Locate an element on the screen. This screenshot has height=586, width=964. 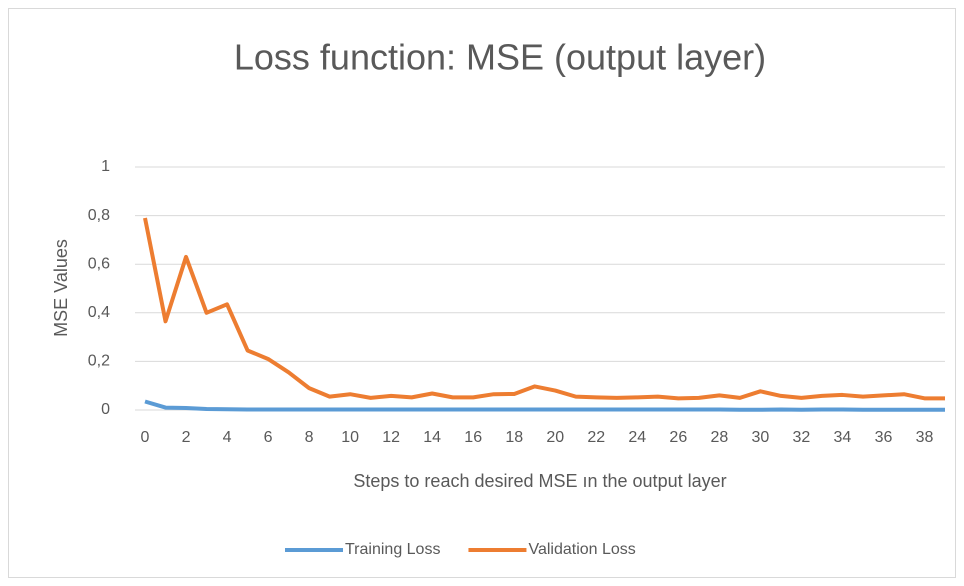
x-tick-label: 38 is located at coordinates (925, 437).